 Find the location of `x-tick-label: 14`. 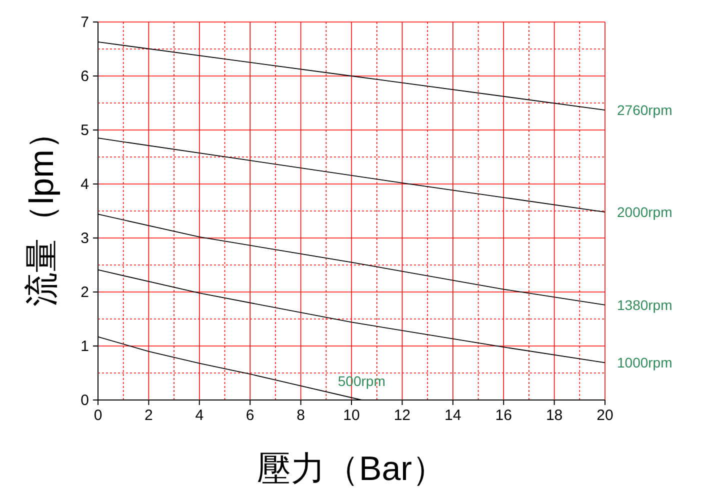

x-tick-label: 14 is located at coordinates (453, 415).